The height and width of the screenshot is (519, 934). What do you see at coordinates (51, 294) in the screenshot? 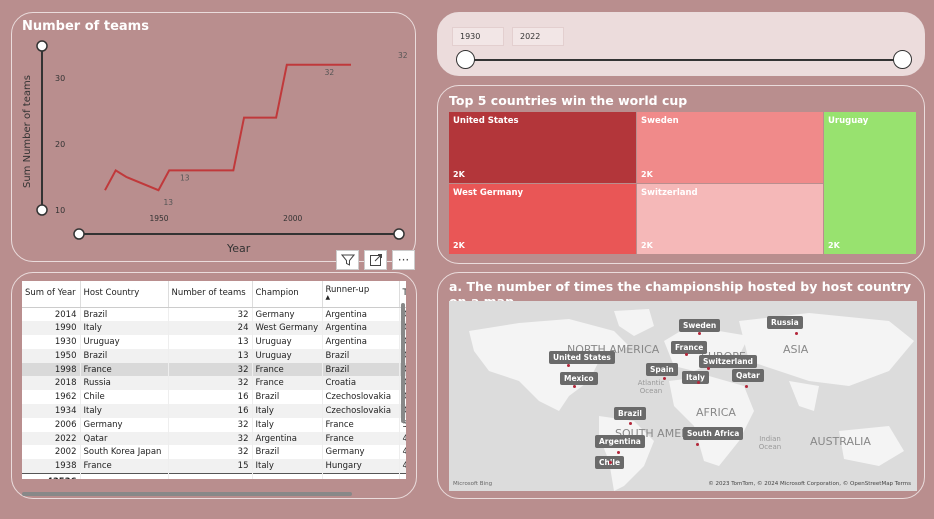
I see `col-header-sum-of-year: Sum of Year` at bounding box center [51, 294].